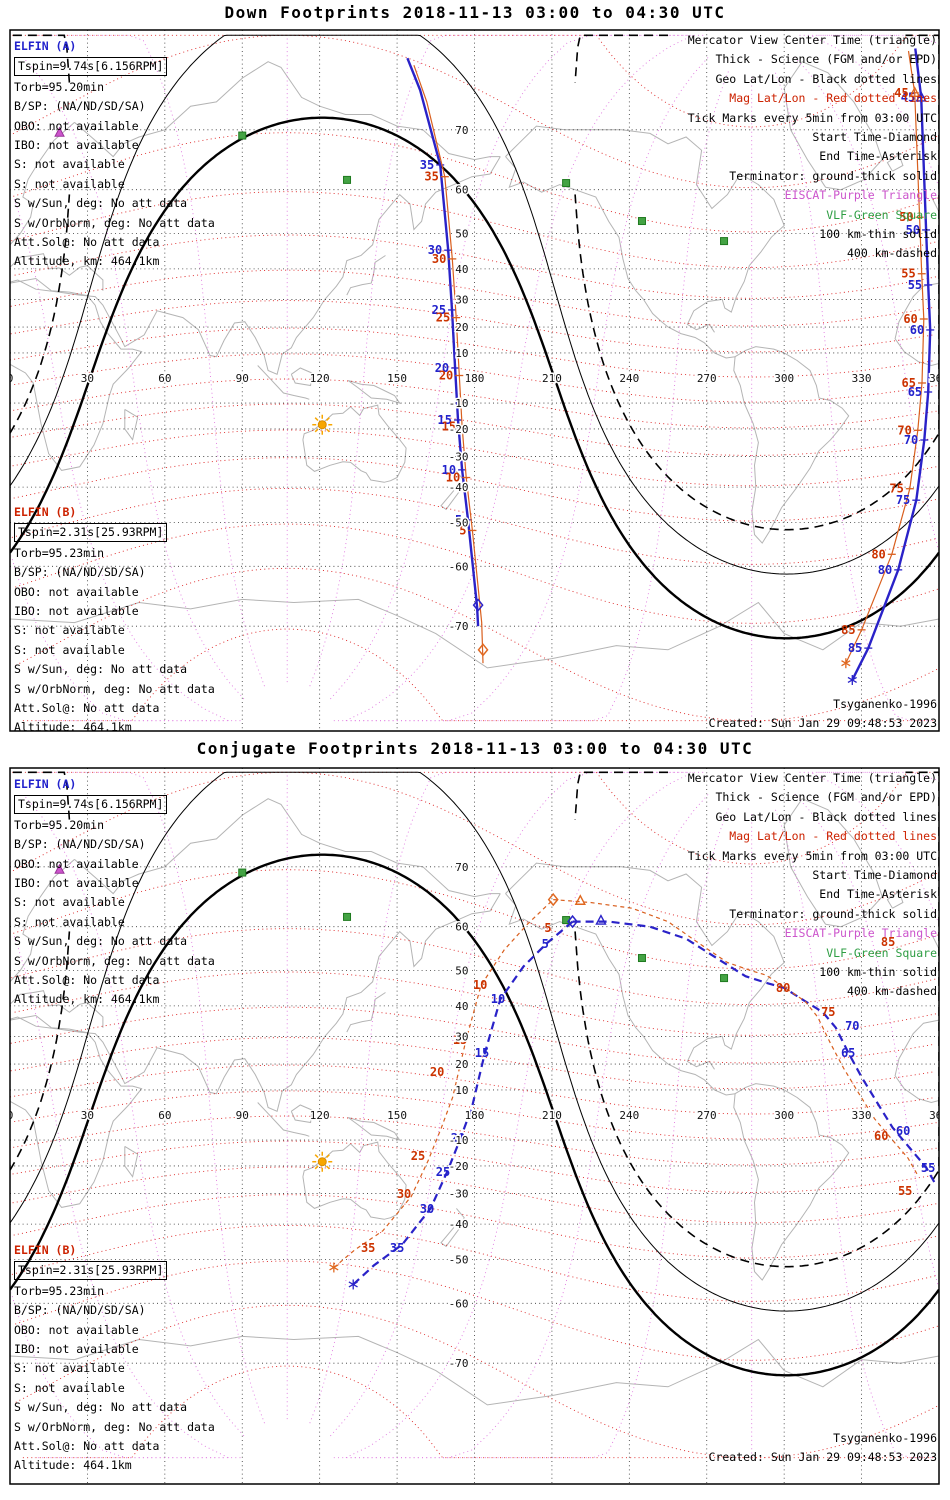  Describe the element at coordinates (76, 863) in the screenshot. I see `legend-line: OBO: not available` at that location.